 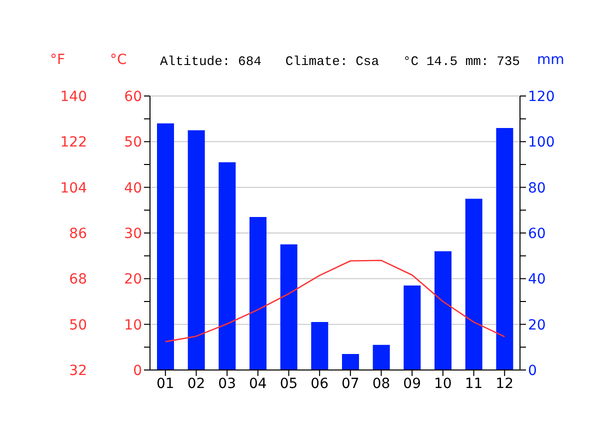 What do you see at coordinates (473, 384) in the screenshot?
I see `x-tick-label: 11` at bounding box center [473, 384].